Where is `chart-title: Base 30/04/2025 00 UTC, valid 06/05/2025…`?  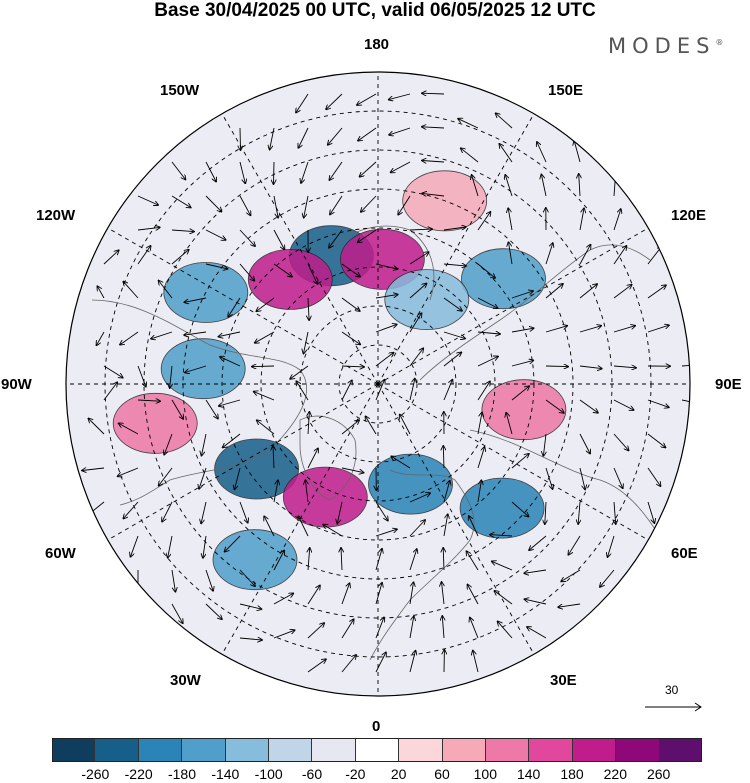 chart-title: Base 30/04/2025 00 UTC, valid 06/05/2025… is located at coordinates (375, 10).